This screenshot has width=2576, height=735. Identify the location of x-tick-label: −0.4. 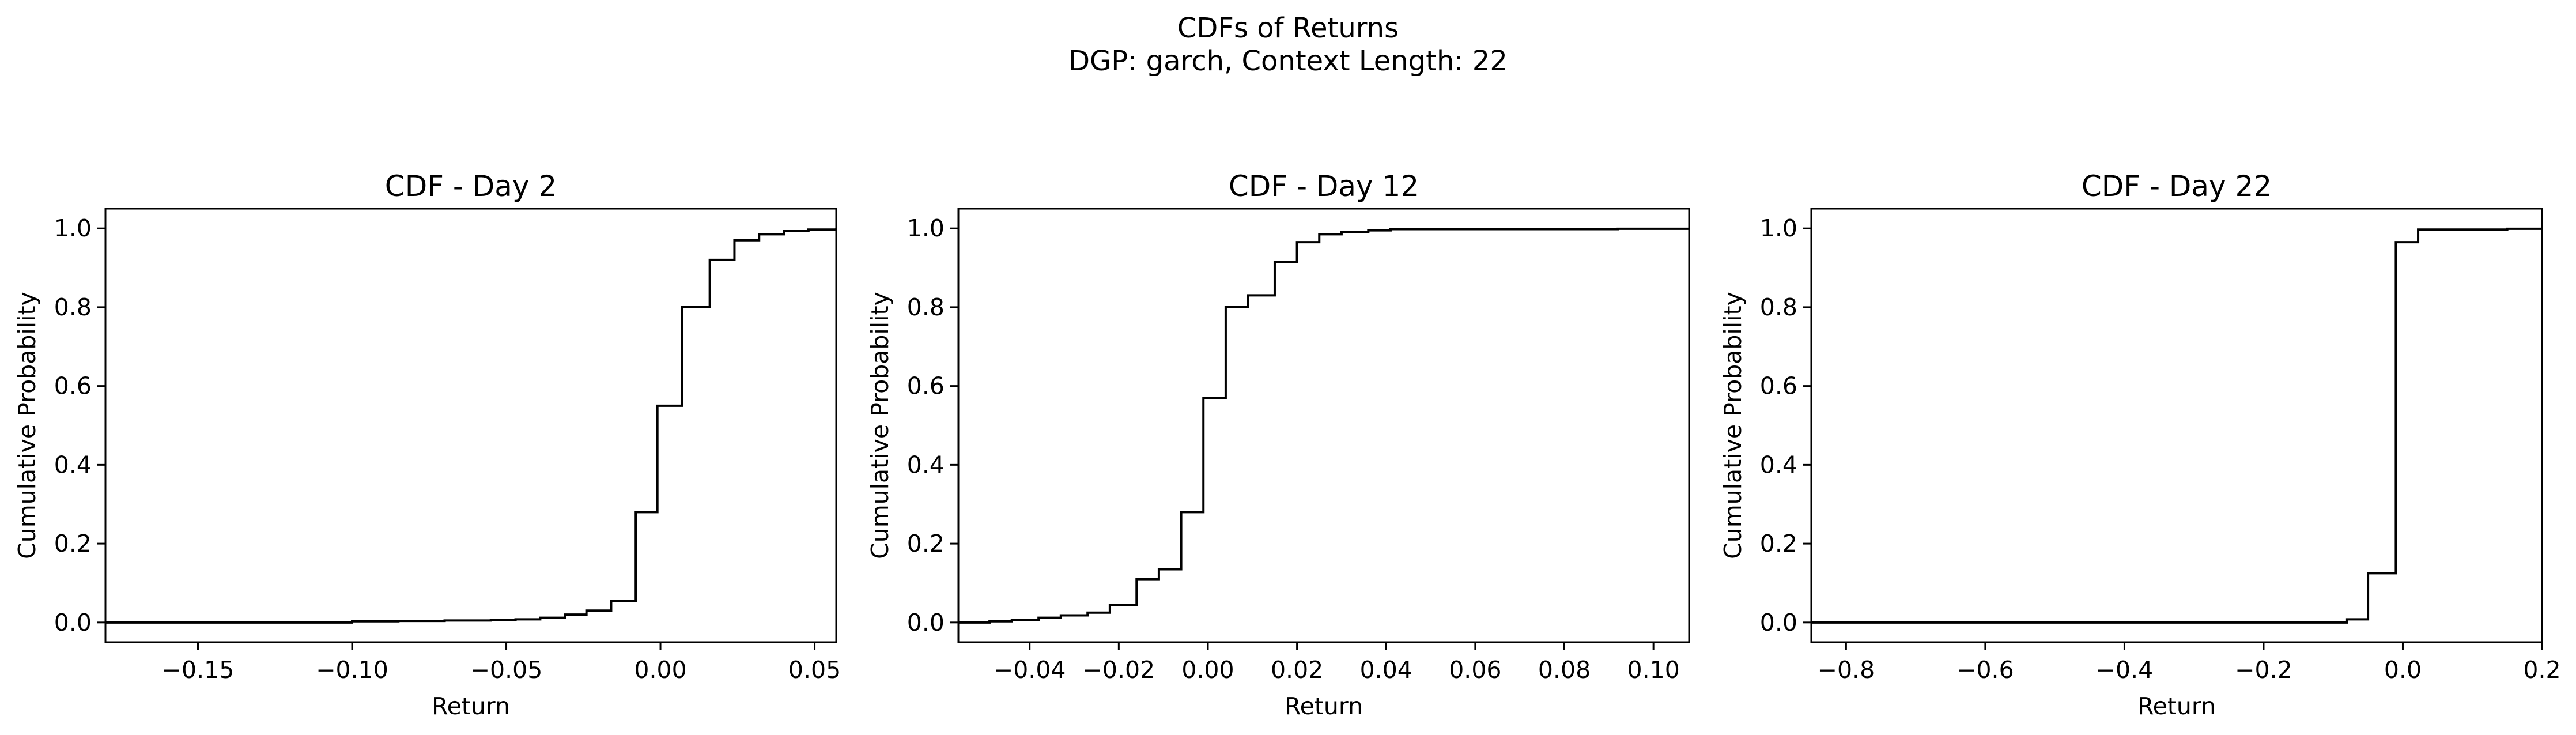
(2125, 670).